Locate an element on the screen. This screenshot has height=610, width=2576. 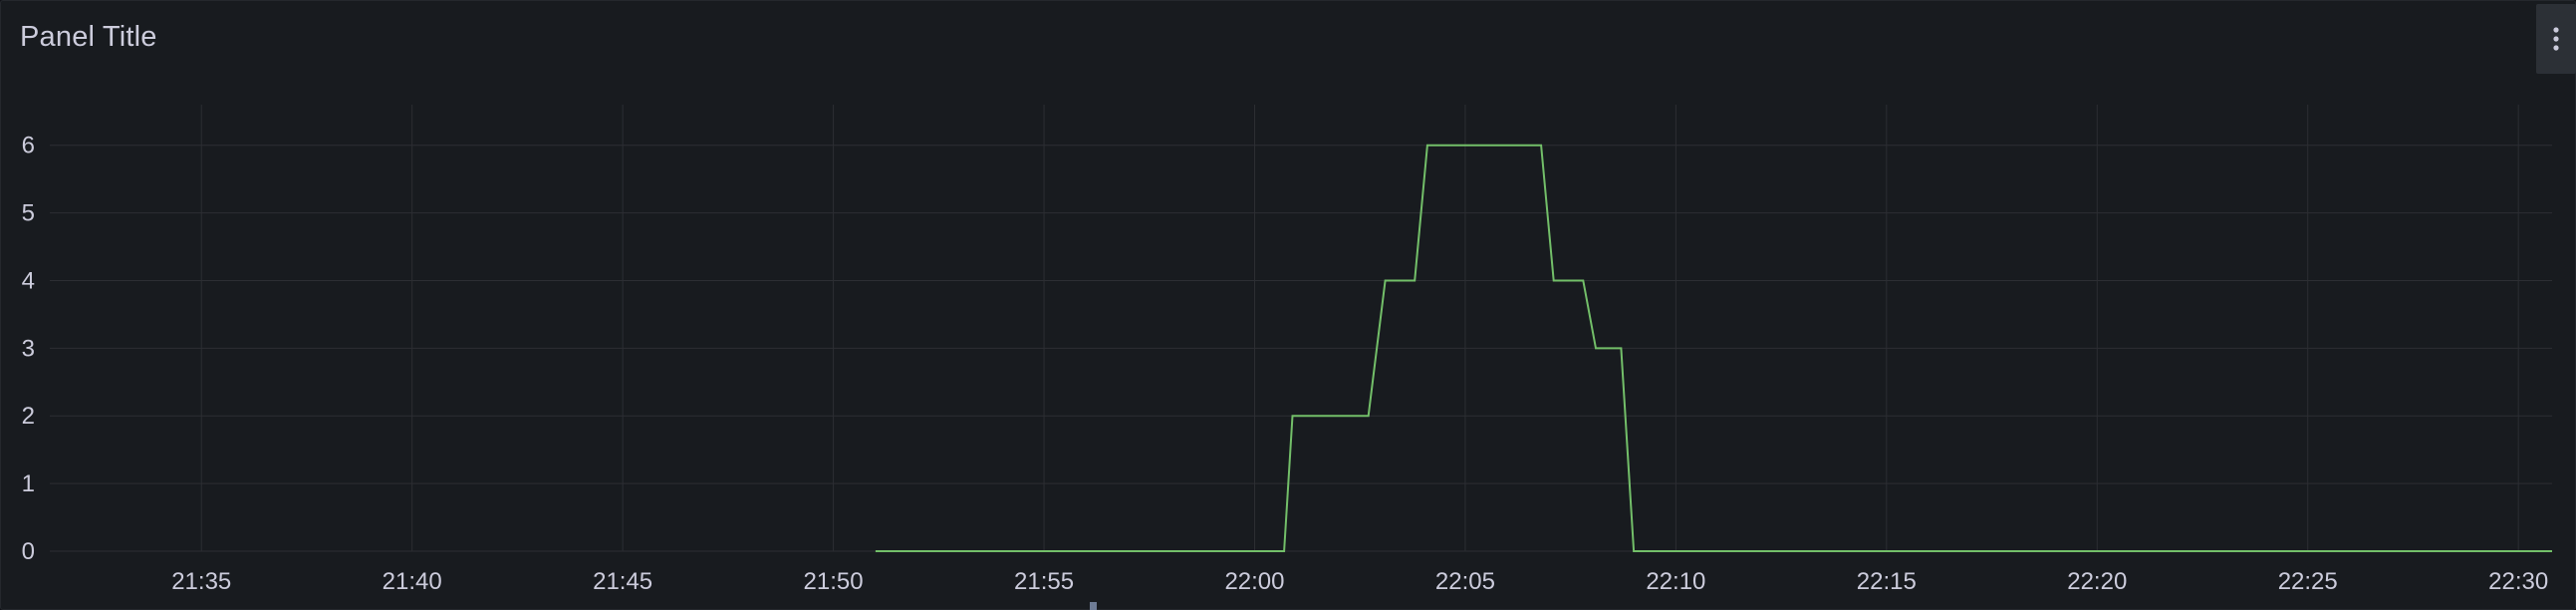
x-tick-label: 21:50 is located at coordinates (834, 581).